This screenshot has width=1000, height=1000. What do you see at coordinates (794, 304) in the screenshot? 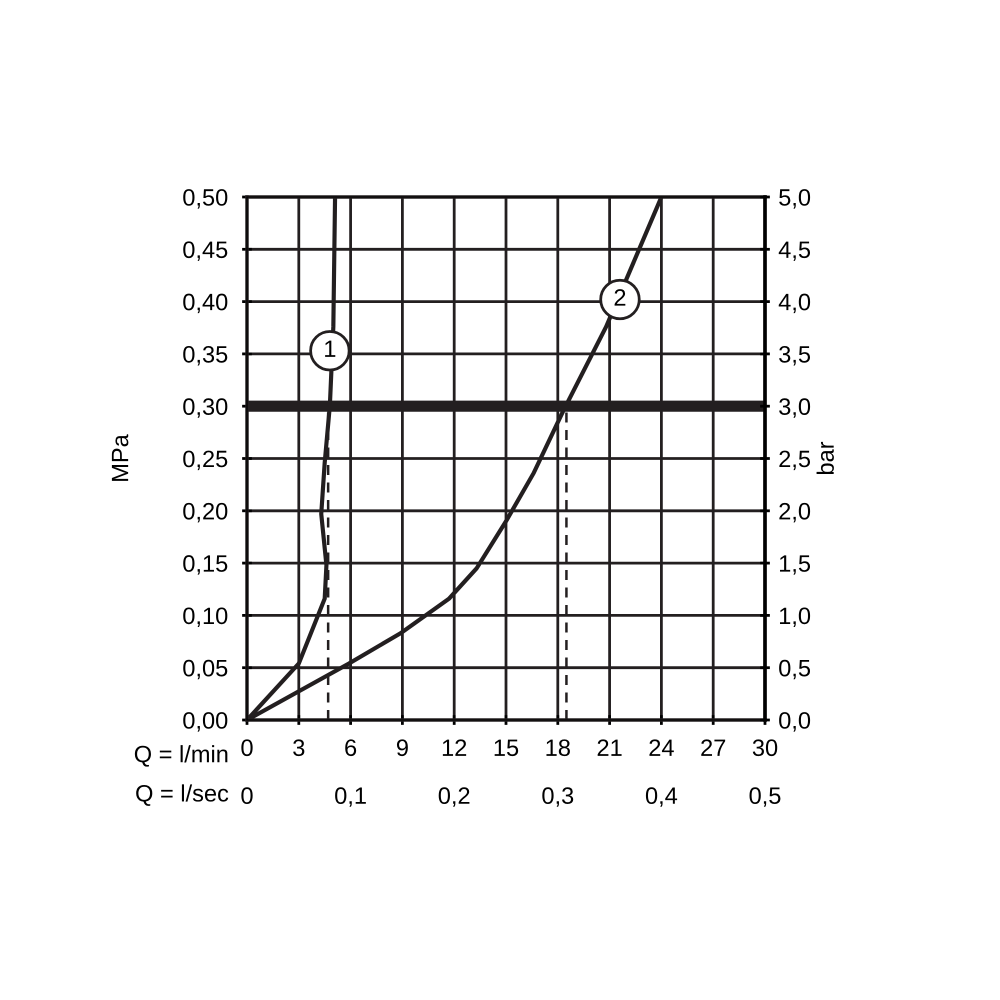
I see `y2-tick-label: 4,0` at bounding box center [794, 304].